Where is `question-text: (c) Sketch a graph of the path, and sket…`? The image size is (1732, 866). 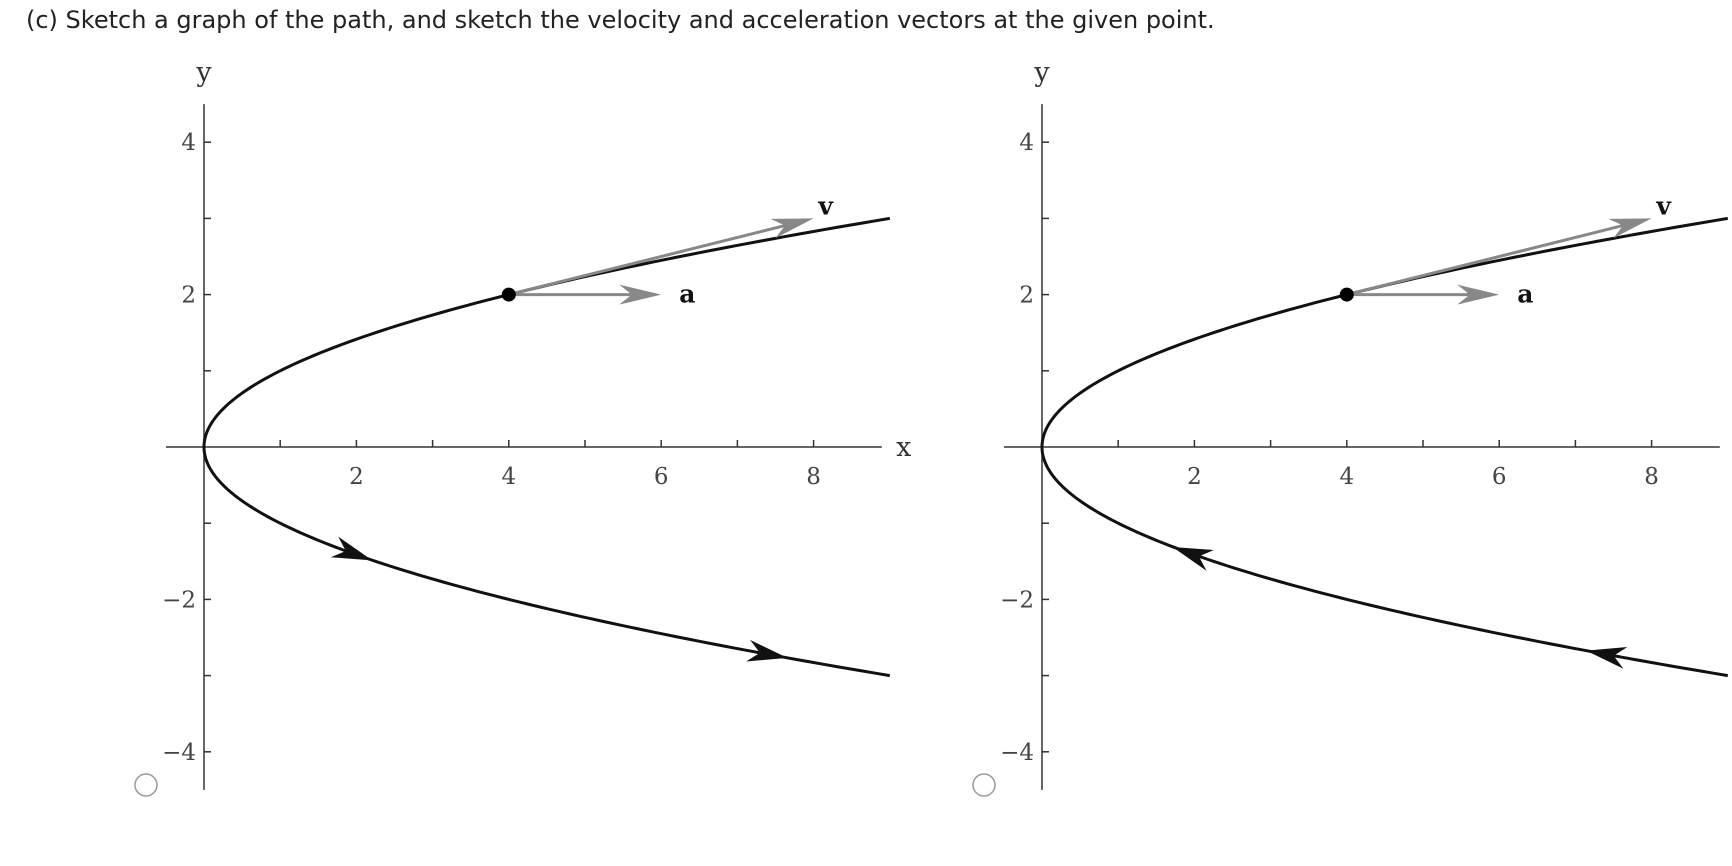 question-text: (c) Sketch a graph of the path, and sket… is located at coordinates (620, 20).